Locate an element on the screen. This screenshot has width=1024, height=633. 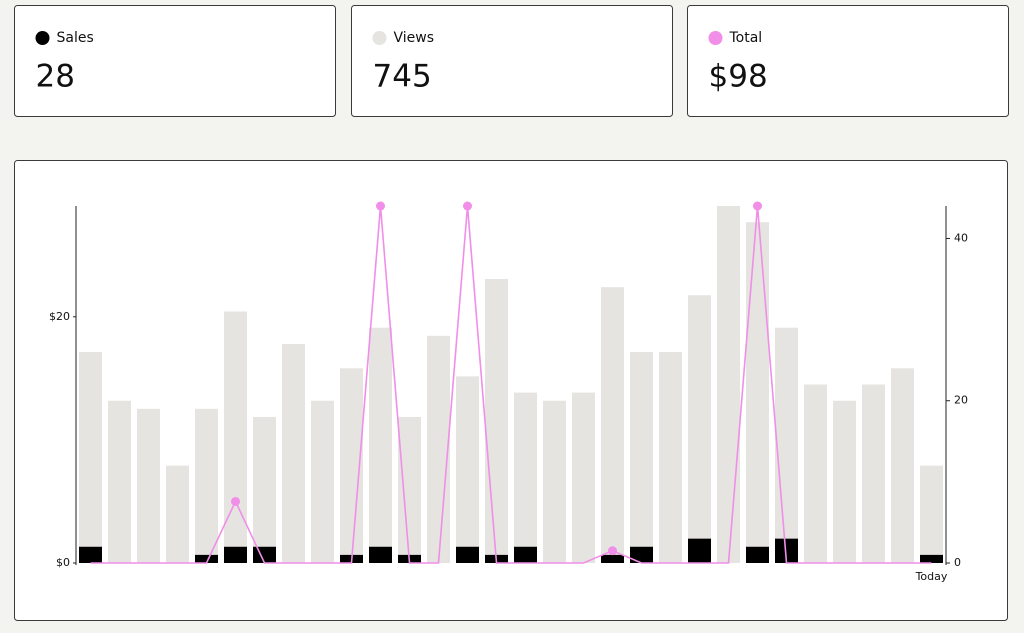
y2-tick-label: 20 is located at coordinates (961, 400).